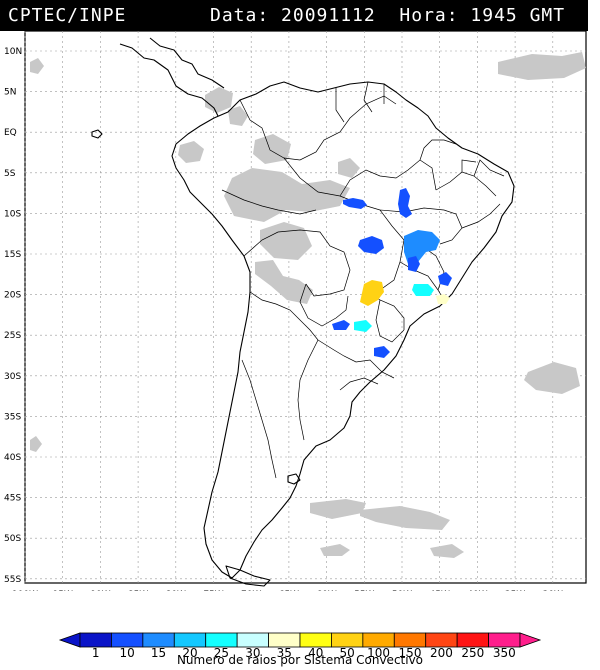 The width and height of the screenshot is (600, 670). Describe the element at coordinates (189, 653) in the screenshot. I see `legend-label: 20` at that location.